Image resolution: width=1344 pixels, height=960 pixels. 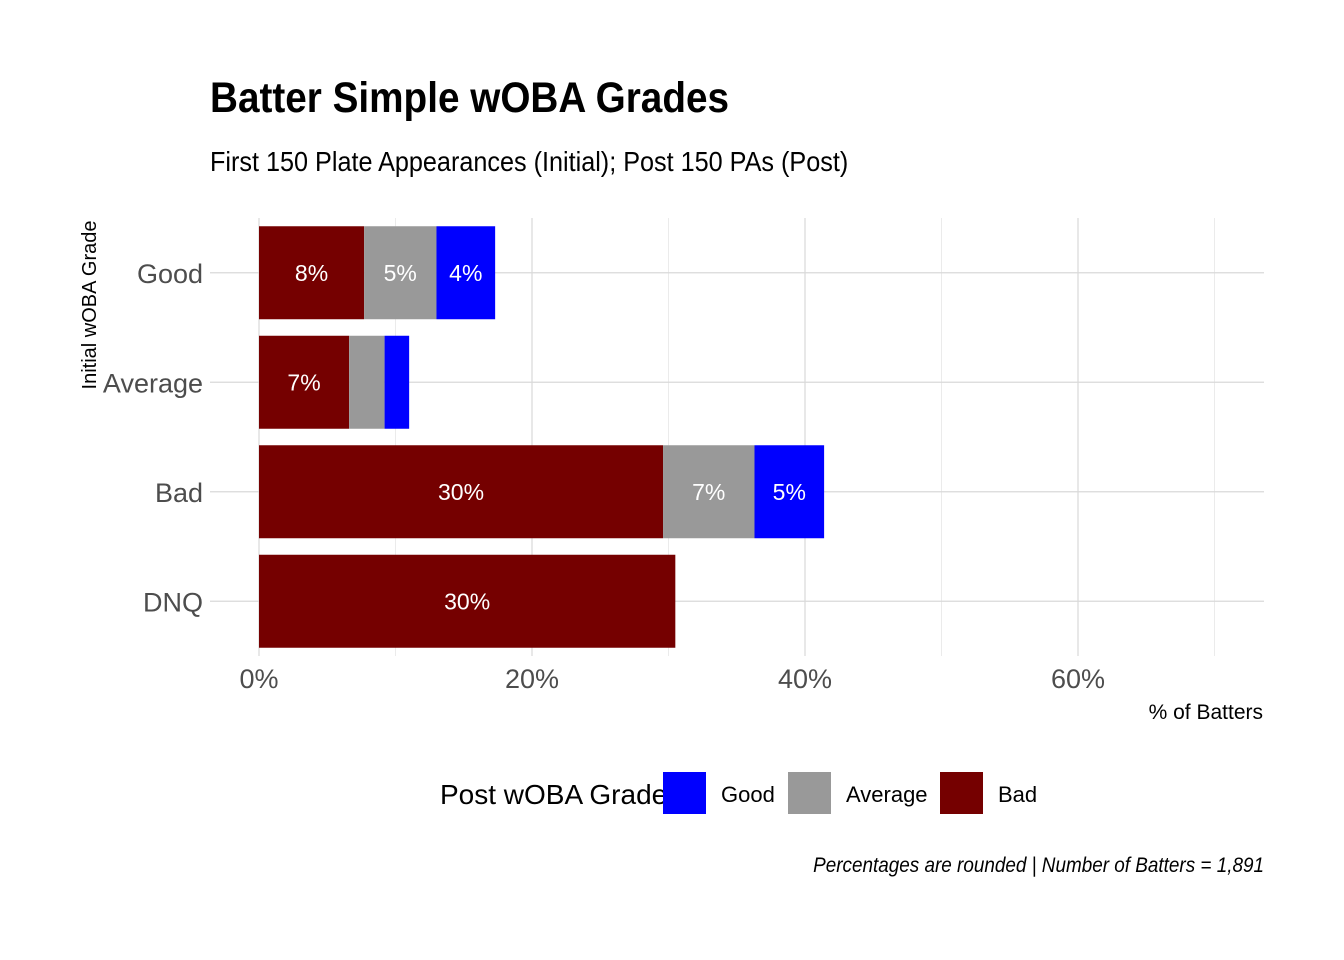 What do you see at coordinates (532, 679) in the screenshot?
I see `x-tick-label: 20%` at bounding box center [532, 679].